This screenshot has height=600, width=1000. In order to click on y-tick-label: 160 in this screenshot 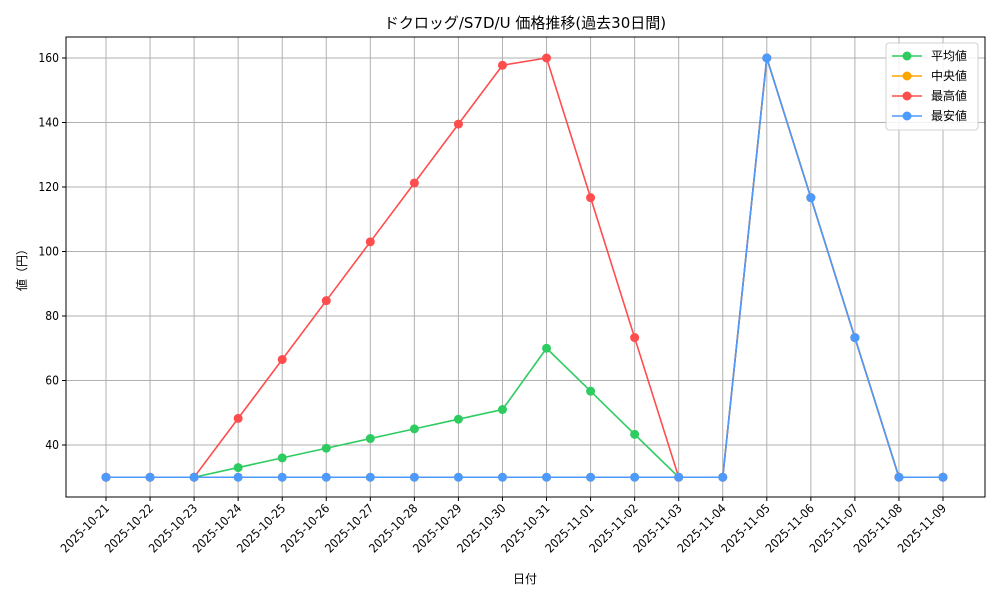, I will do `click(48, 58)`.